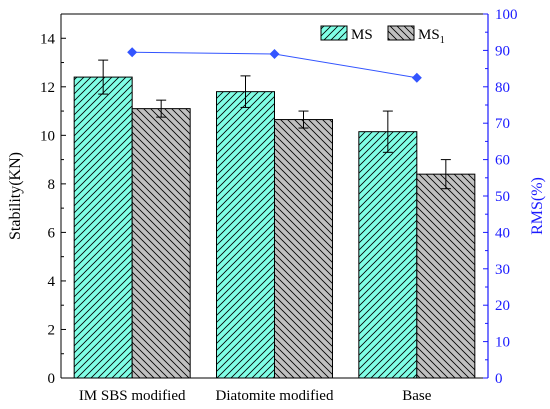 The image size is (550, 409). What do you see at coordinates (537, 206) in the screenshot?
I see `right-axis-title: RMS(%)` at bounding box center [537, 206].